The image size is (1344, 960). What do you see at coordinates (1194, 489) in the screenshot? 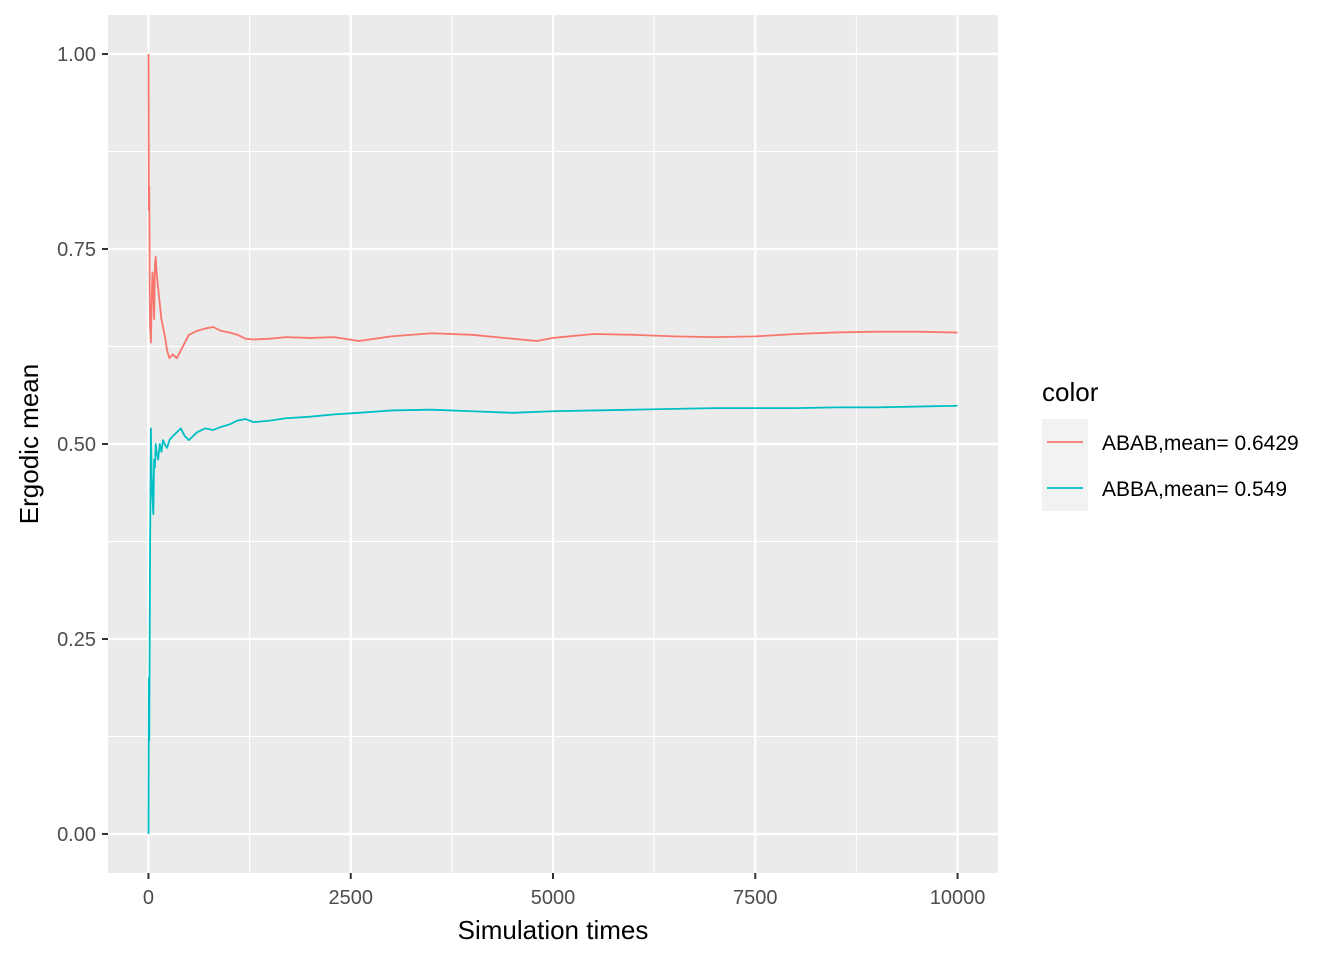
I see `legend-label: ABBA,mean= 0.549` at bounding box center [1194, 489].